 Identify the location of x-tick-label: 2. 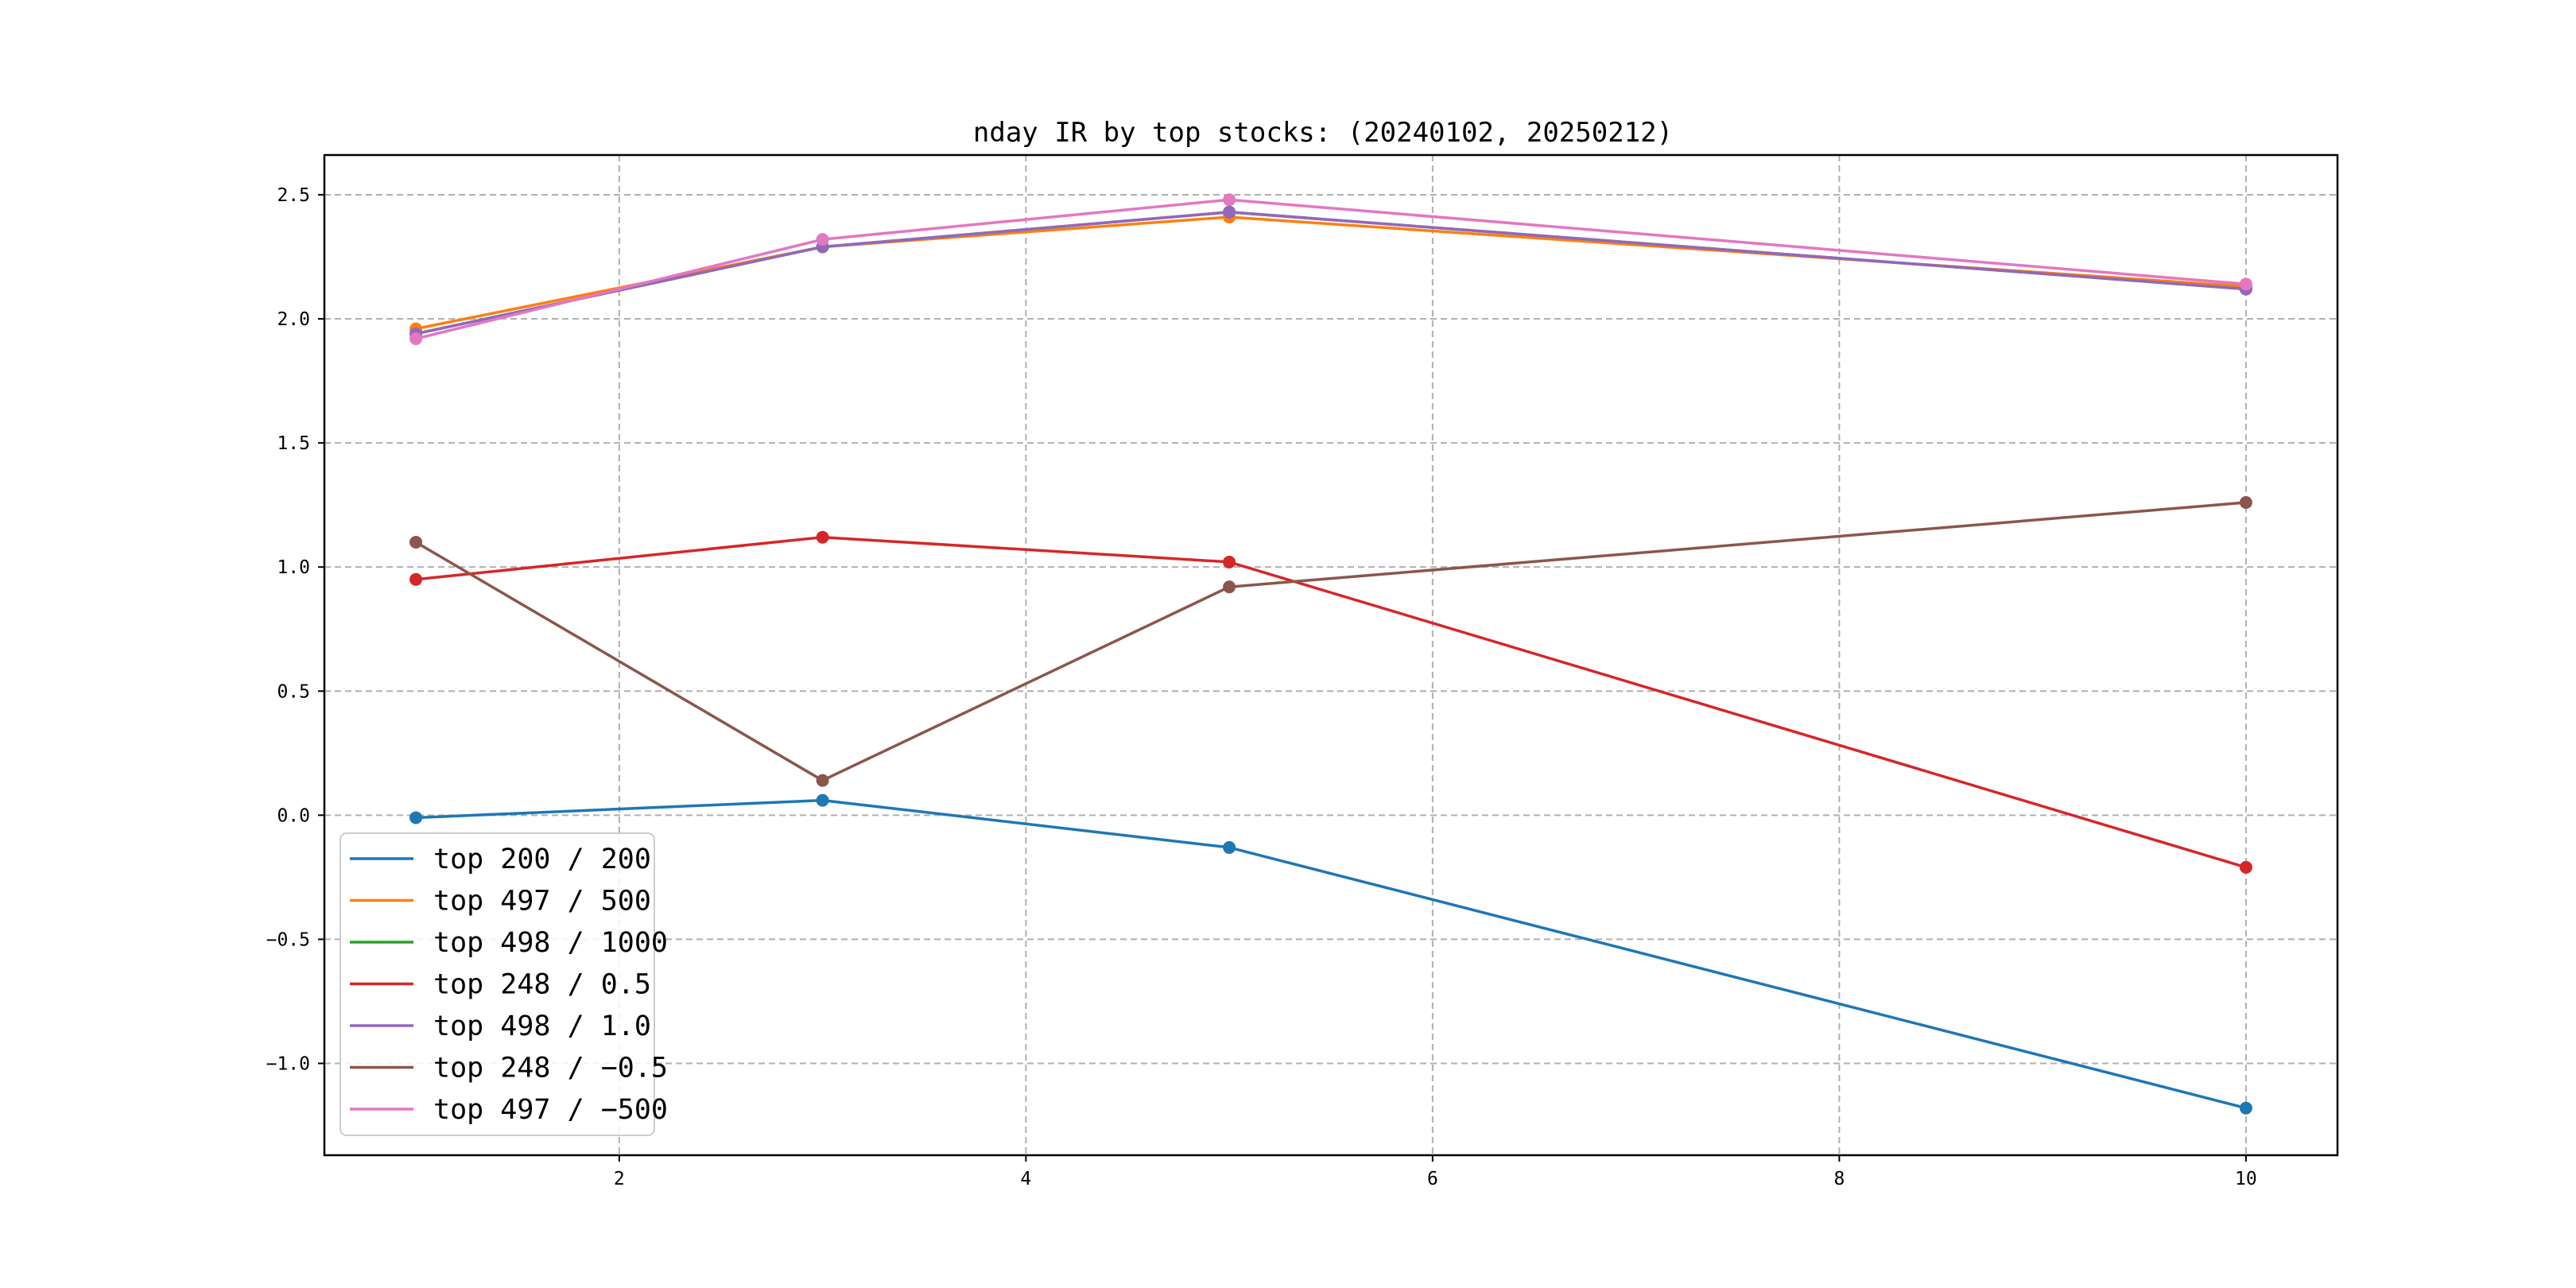
(620, 1179).